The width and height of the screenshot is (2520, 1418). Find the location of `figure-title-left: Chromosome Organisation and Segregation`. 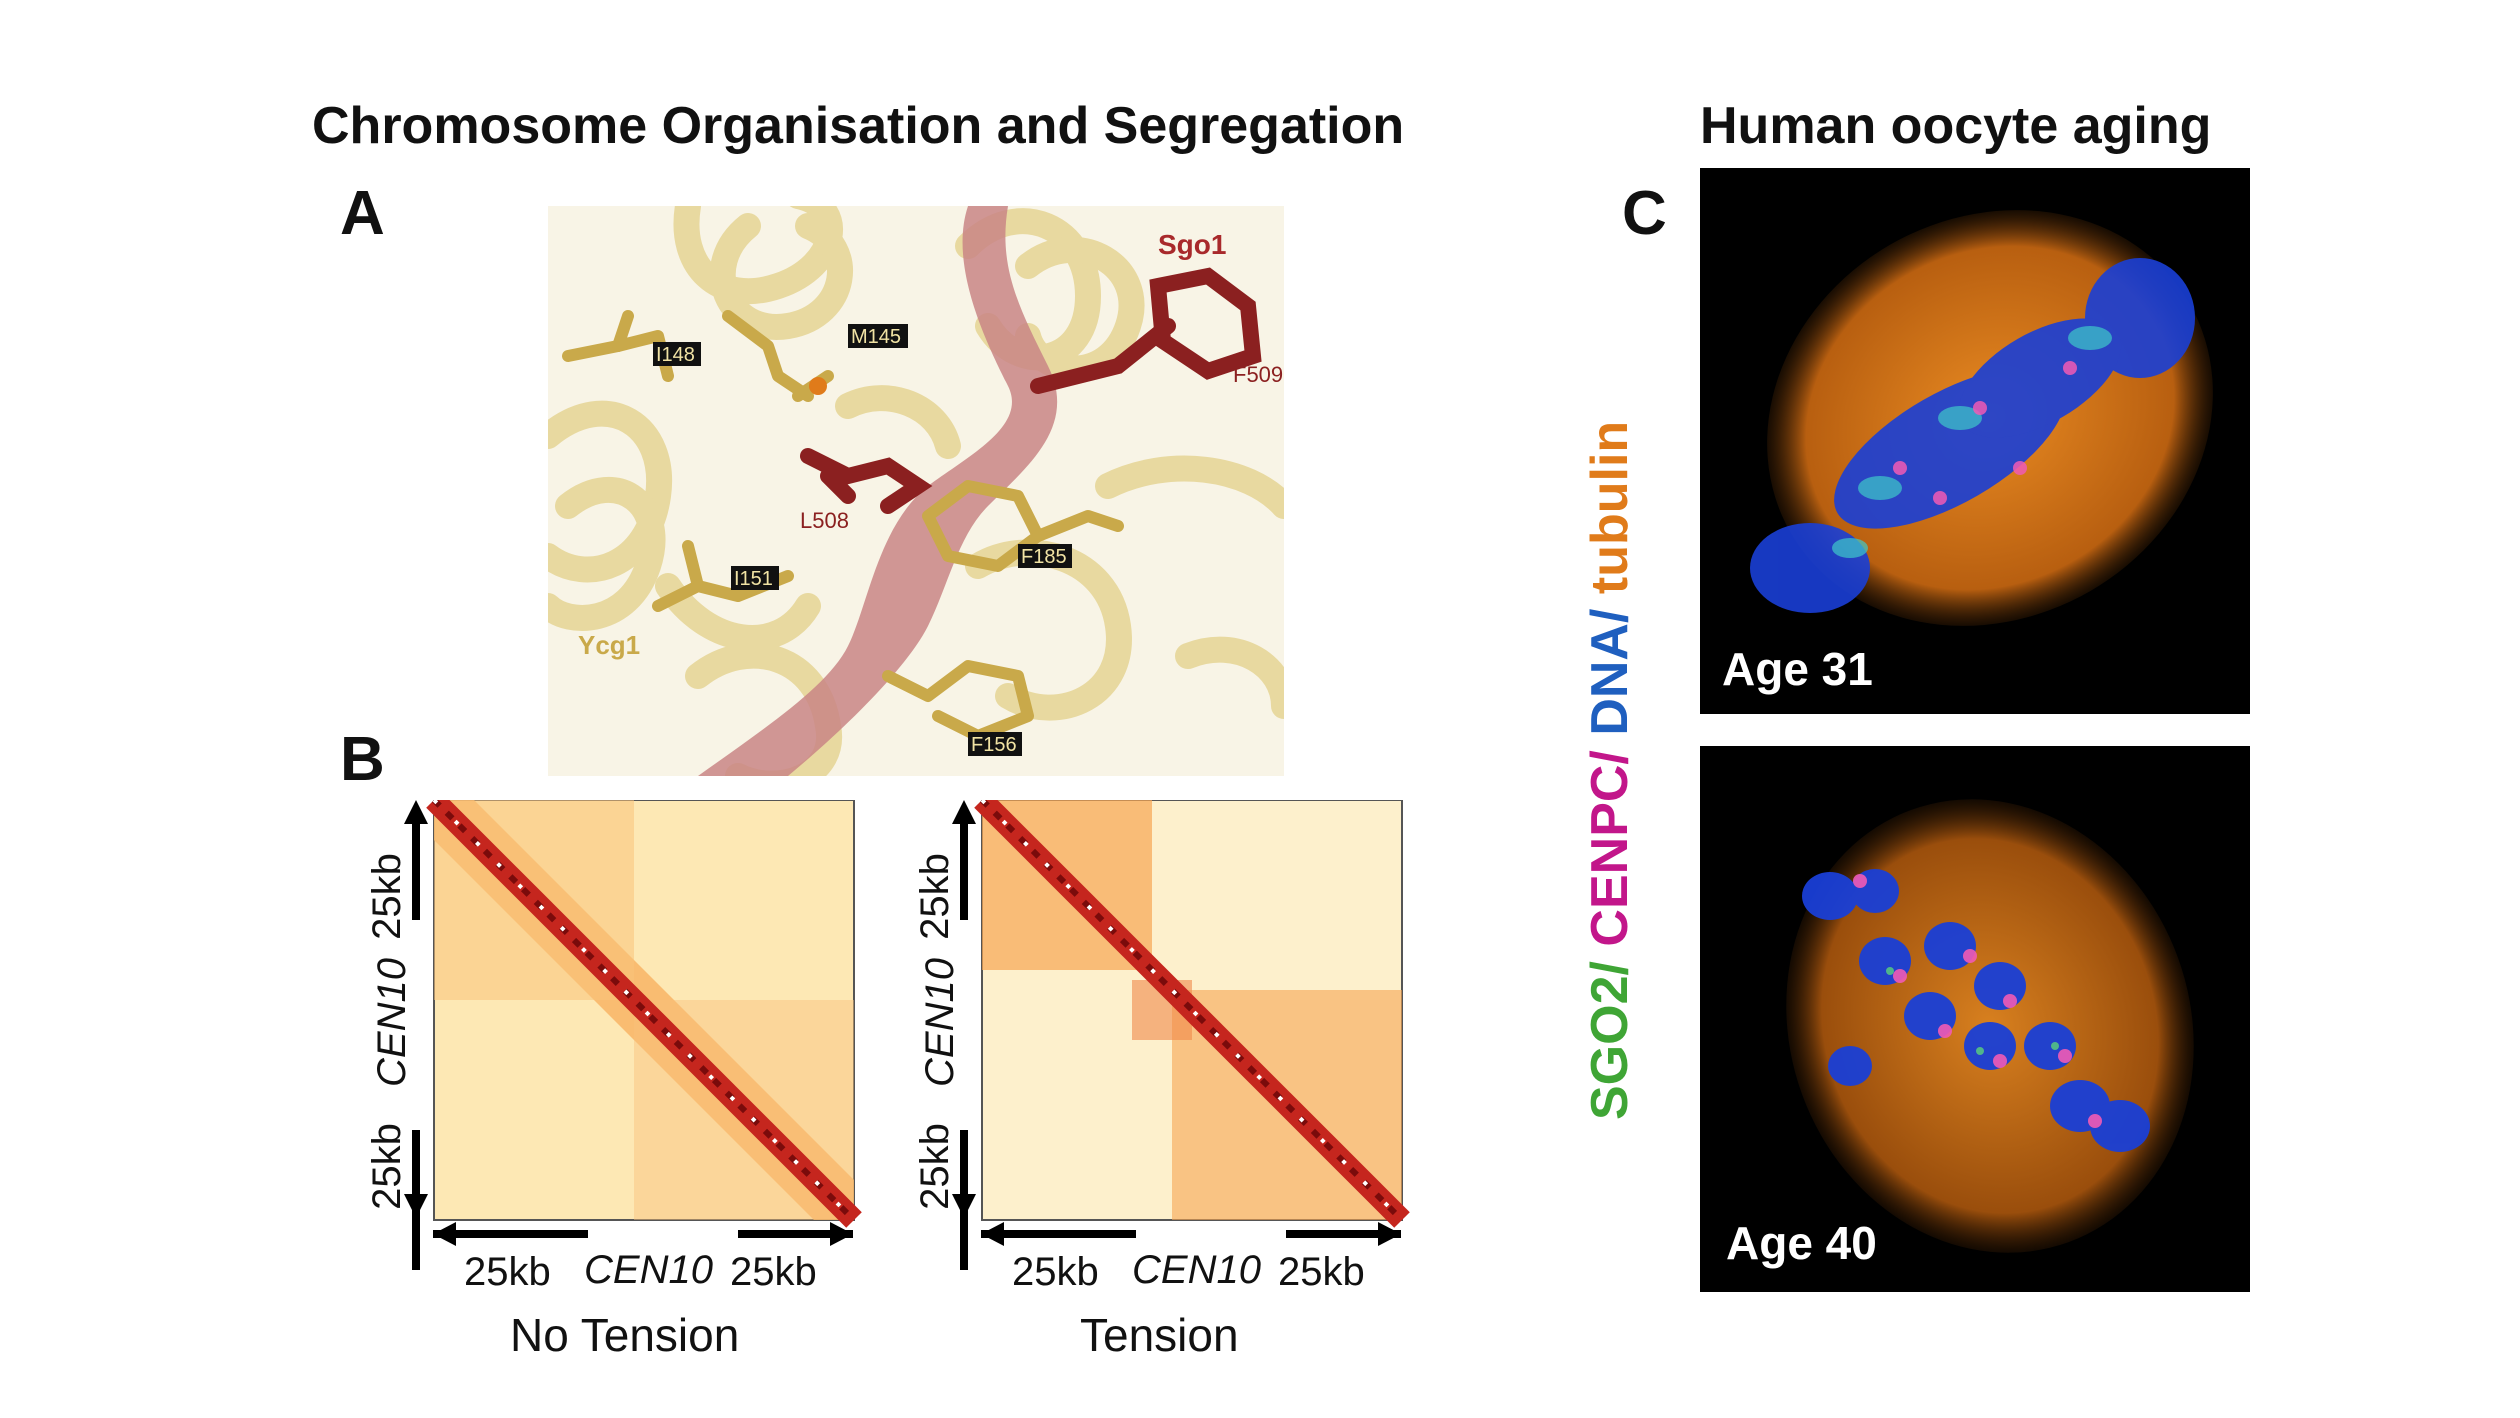

figure-title-left: Chromosome Organisation and Segregation is located at coordinates (858, 126).